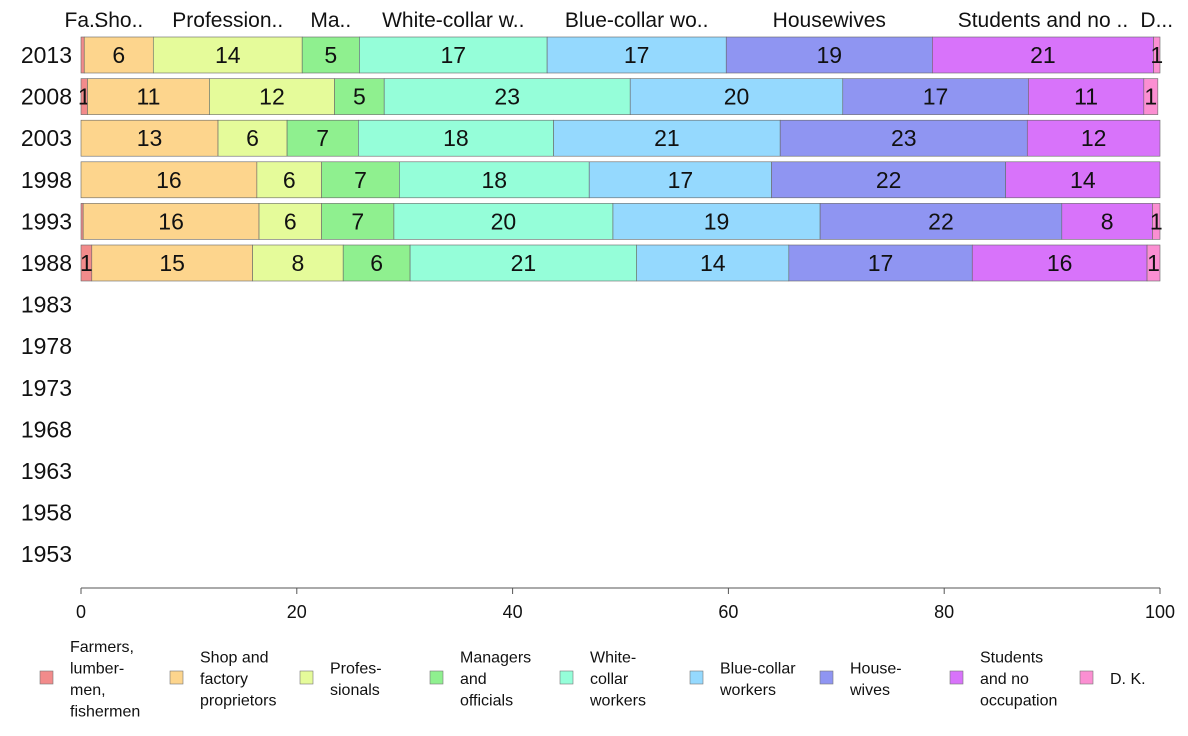 The width and height of the screenshot is (1188, 736). What do you see at coordinates (495, 680) in the screenshot?
I see `legend-label-3: Managers and officials` at bounding box center [495, 680].